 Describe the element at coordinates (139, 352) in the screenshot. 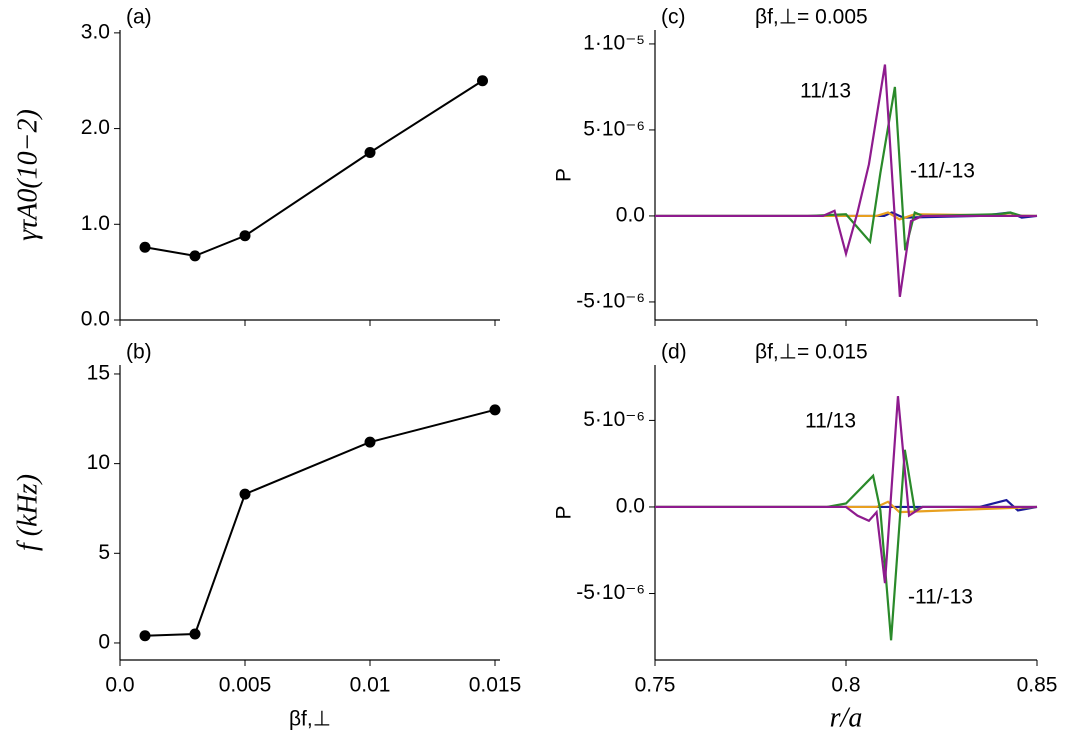

I see `panel-label: (b)` at that location.